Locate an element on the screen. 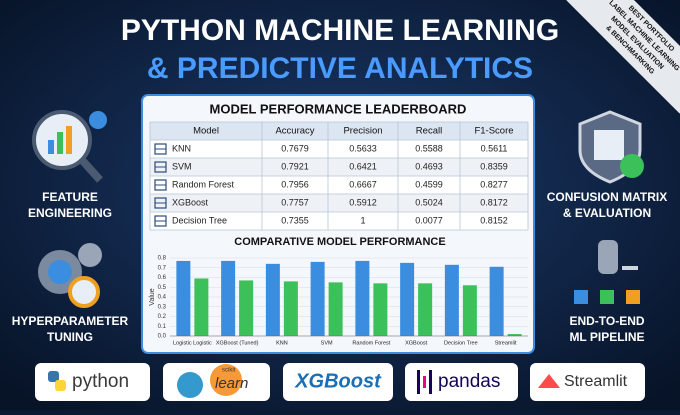 This screenshot has height=415, width=680. column-header: Model is located at coordinates (206, 131).